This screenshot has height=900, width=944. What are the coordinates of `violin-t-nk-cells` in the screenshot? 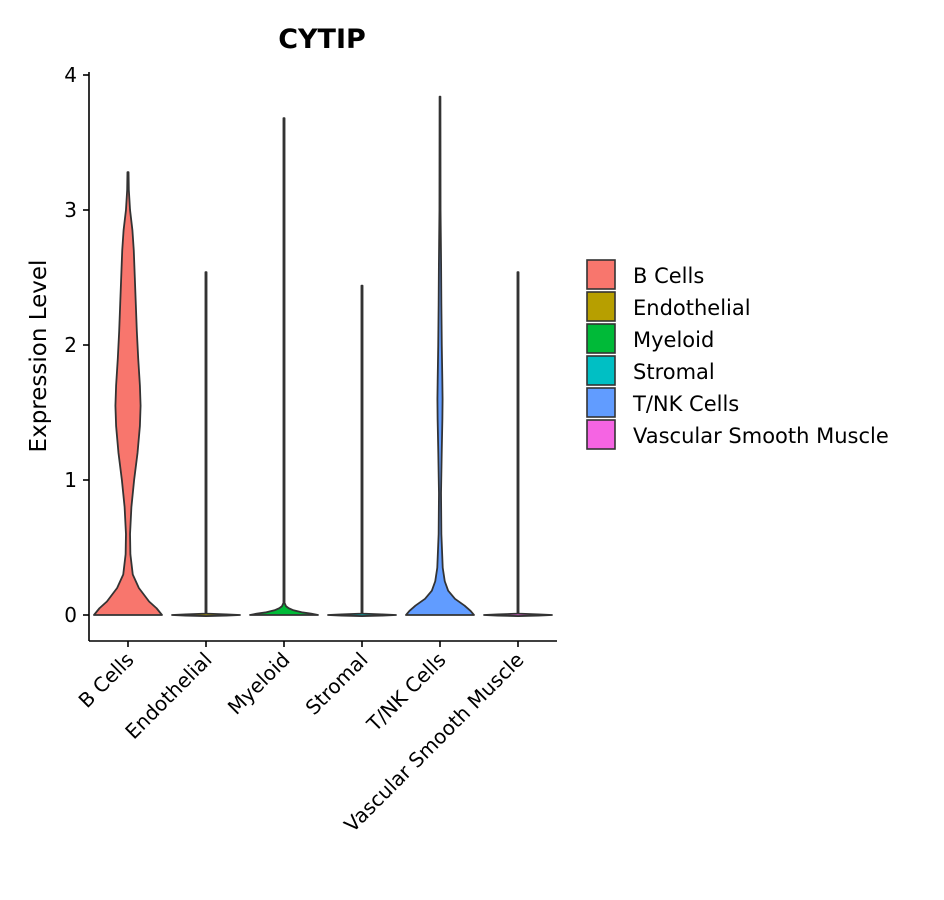 It's located at (440, 355).